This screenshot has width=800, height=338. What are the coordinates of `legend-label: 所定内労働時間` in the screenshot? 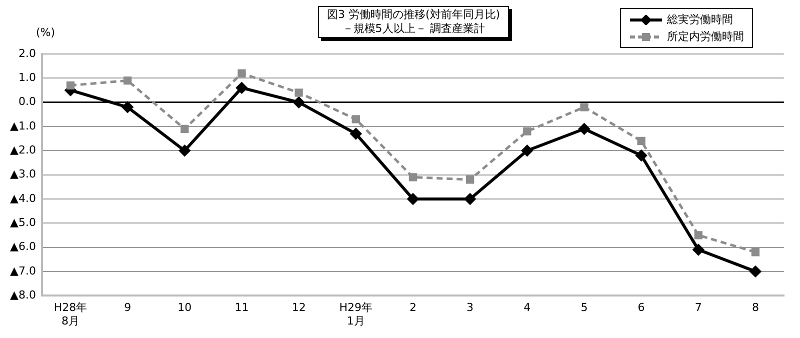 It's located at (705, 37).